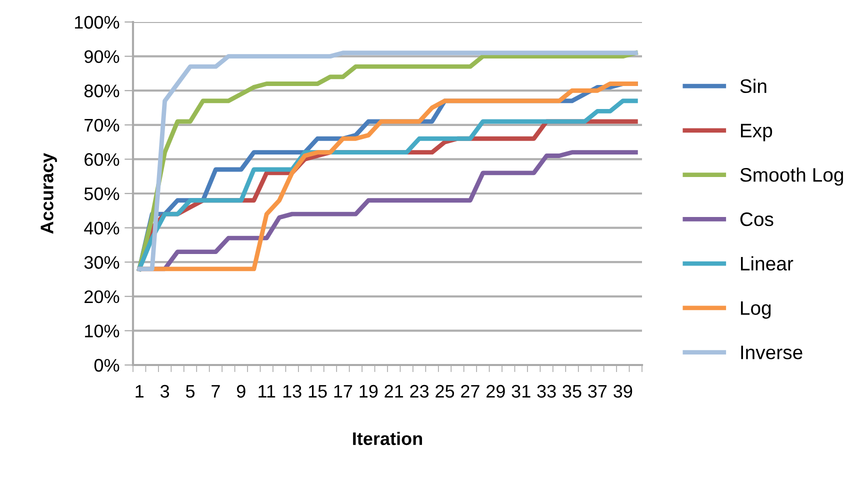 This screenshot has height=480, width=868. What do you see at coordinates (757, 219) in the screenshot?
I see `legend-label: Cos` at bounding box center [757, 219].